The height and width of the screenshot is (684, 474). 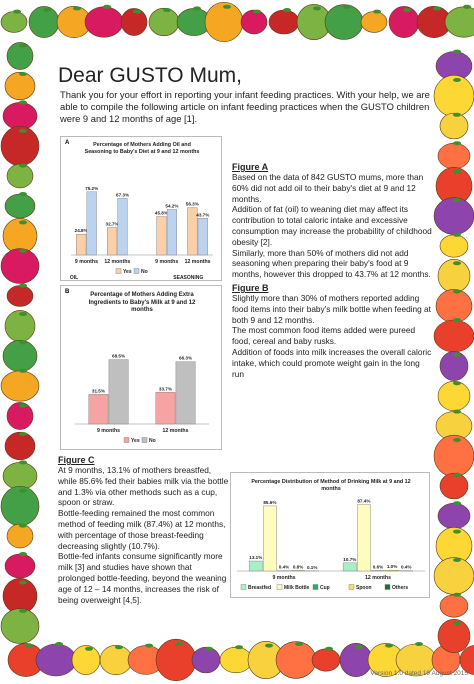 I want to click on legend-label: Others, so click(x=400, y=588).